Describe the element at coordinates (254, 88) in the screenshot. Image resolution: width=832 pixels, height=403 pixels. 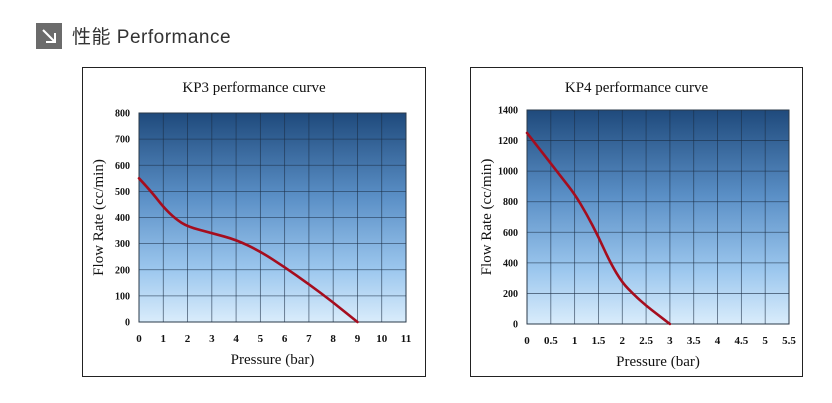
I see `chart-title: KP3 performance curve` at that location.